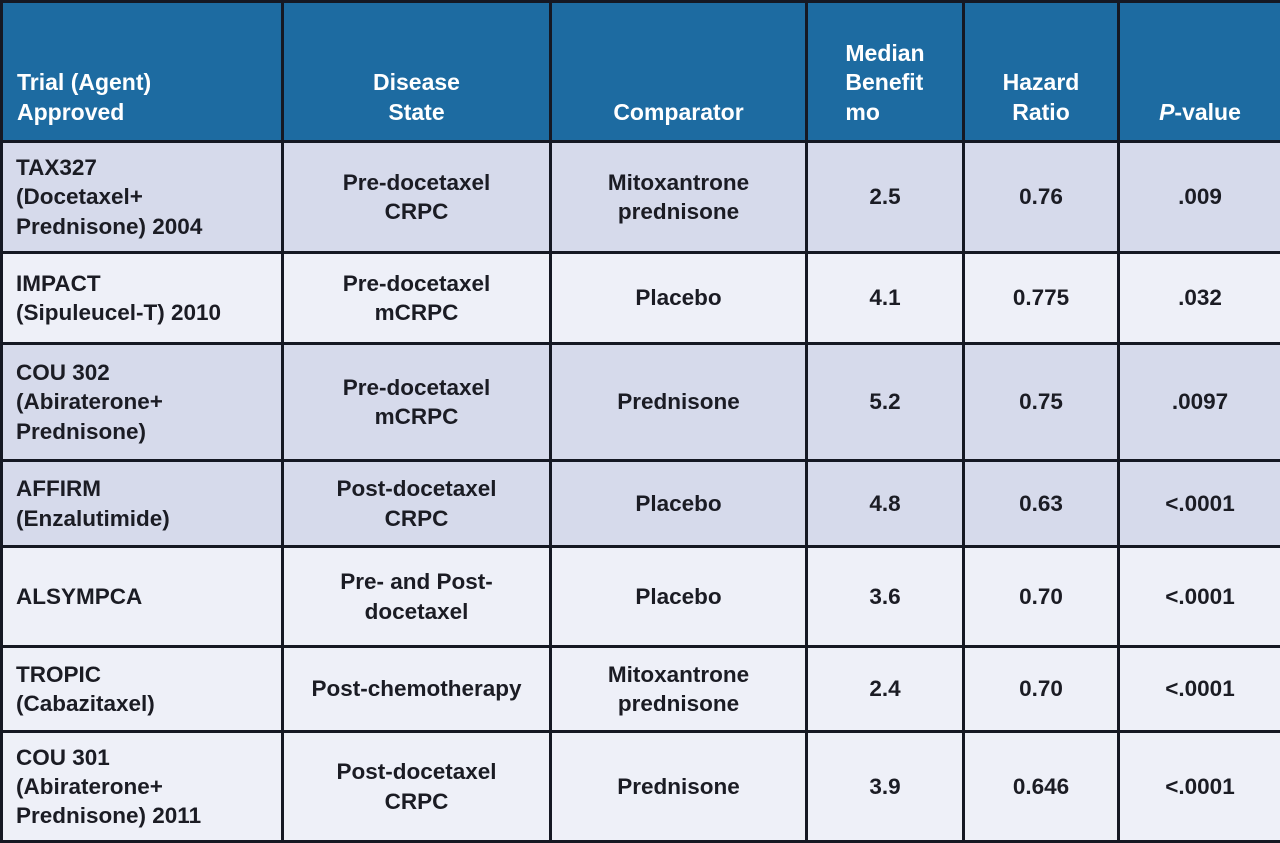  Describe the element at coordinates (142, 787) in the screenshot. I see `trial-cell: COU 301 (Abiraterone+ Prednisone) 2011` at that location.